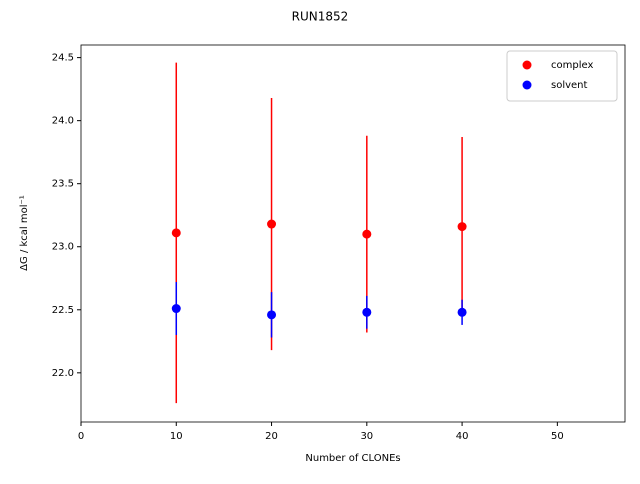 The width and height of the screenshot is (640, 484). What do you see at coordinates (63, 247) in the screenshot?
I see `y-tick-label: 23.0` at bounding box center [63, 247].